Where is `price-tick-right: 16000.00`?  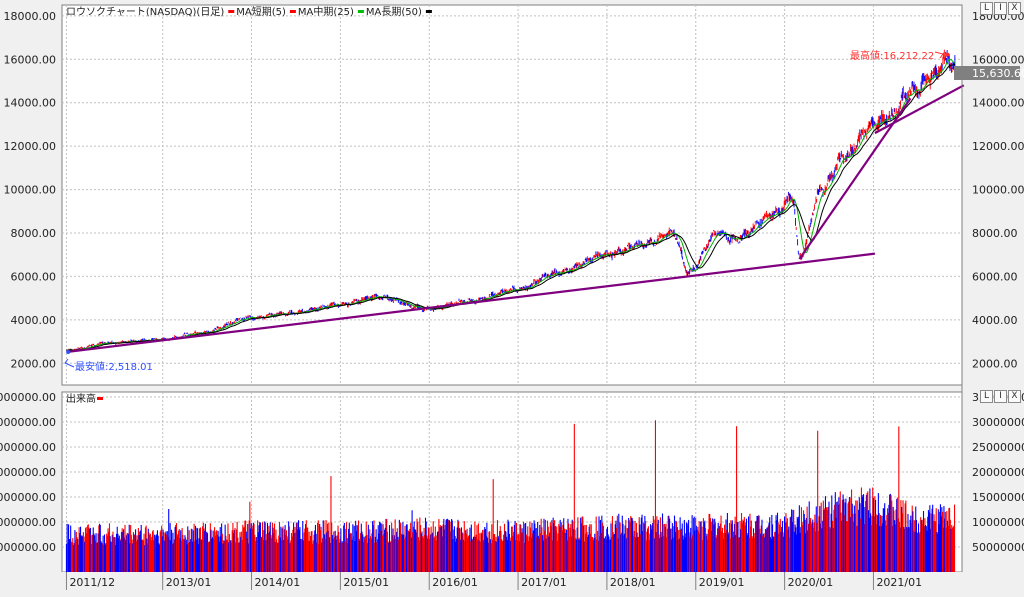 price-tick-right: 16000.00 is located at coordinates (998, 59).